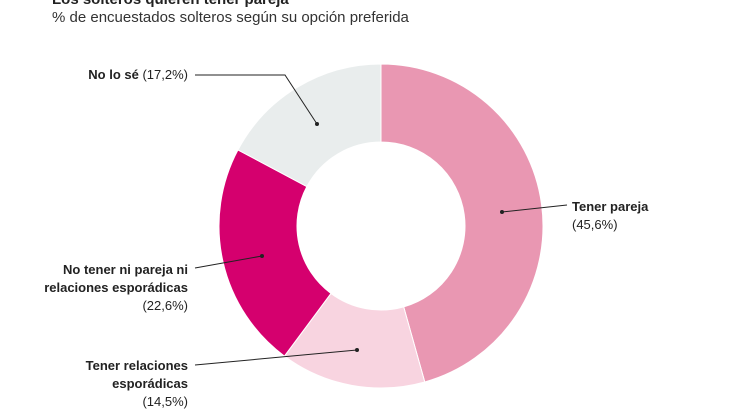 This screenshot has height=414, width=736. I want to click on value-label: (14,5%), so click(165, 401).